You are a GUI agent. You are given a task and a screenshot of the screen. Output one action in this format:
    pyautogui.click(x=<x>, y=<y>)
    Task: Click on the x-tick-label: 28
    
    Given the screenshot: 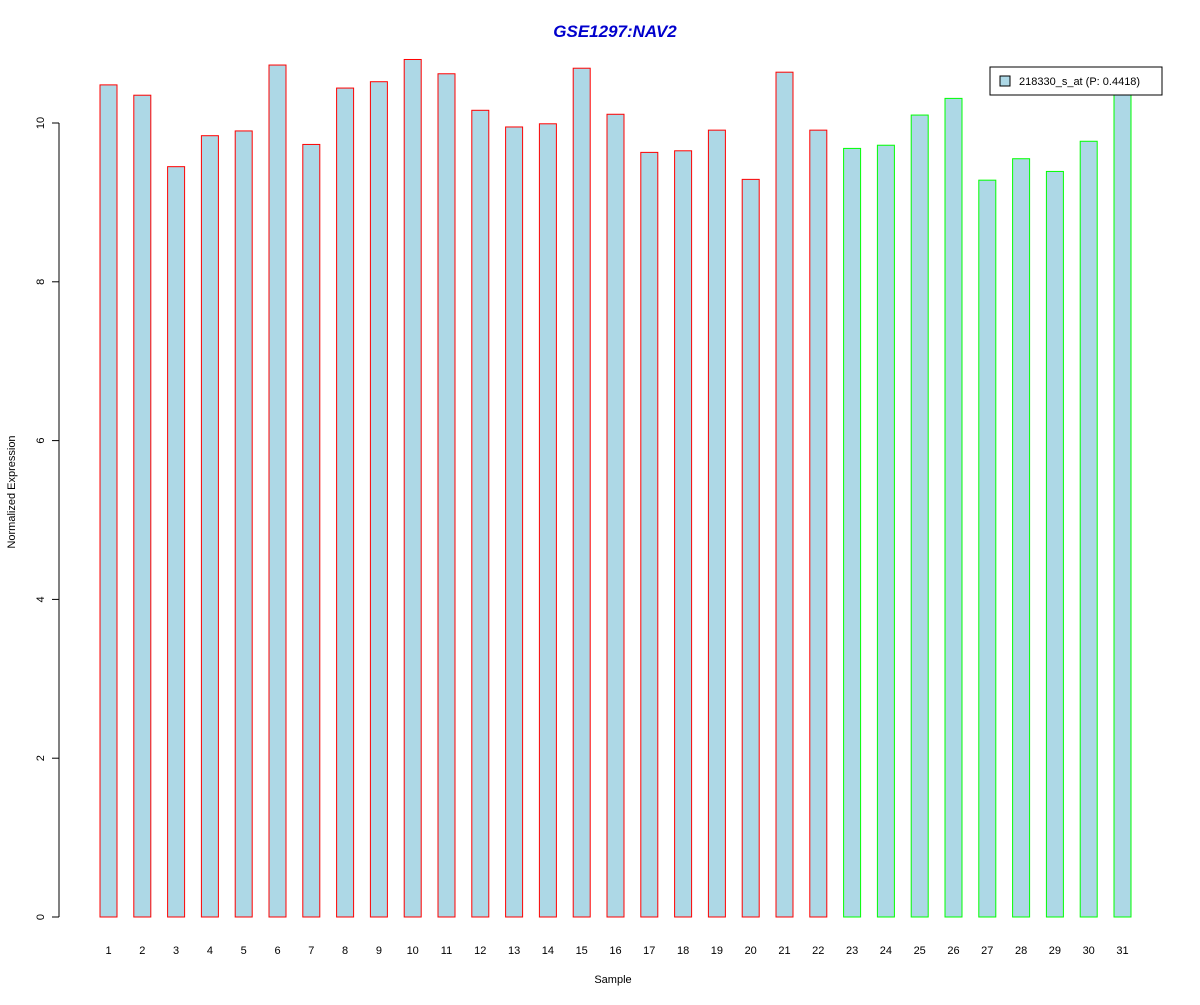 What is the action you would take?
    pyautogui.click(x=1021, y=951)
    